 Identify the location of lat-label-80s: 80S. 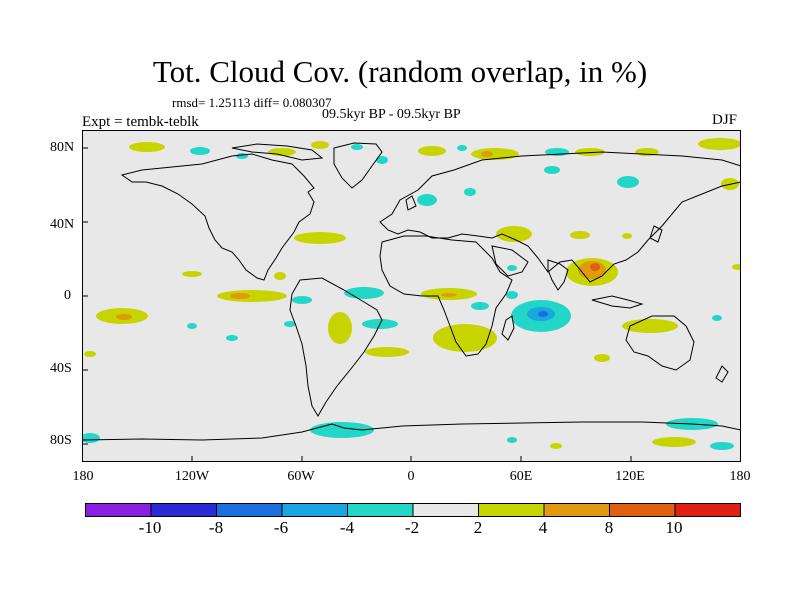
(61, 440).